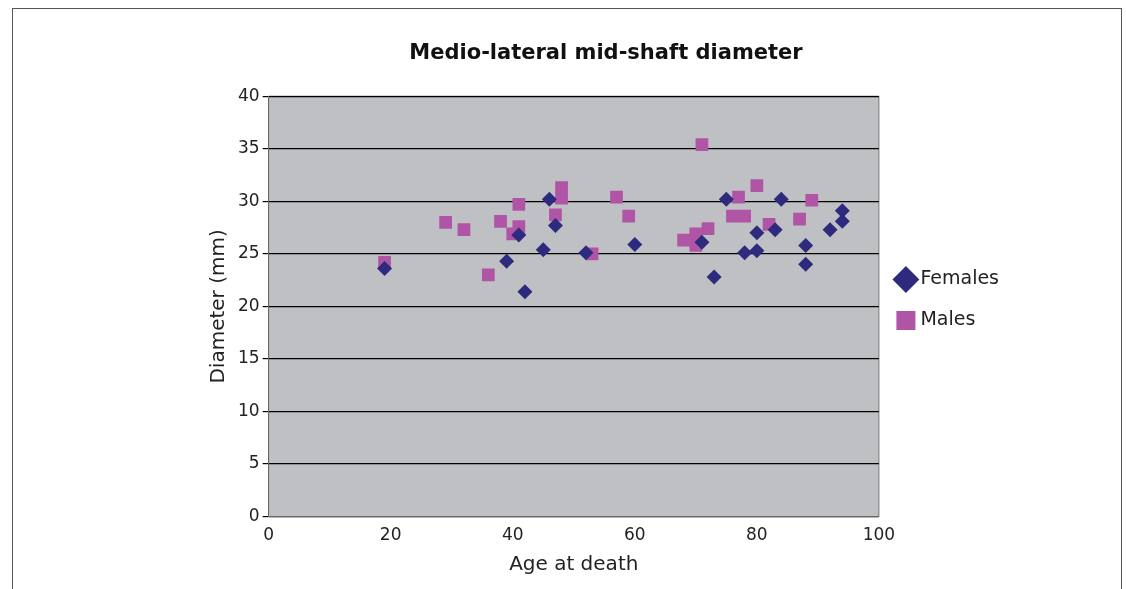 This screenshot has height=589, width=1126. What do you see at coordinates (254, 515) in the screenshot?
I see `y-tick-label: 0` at bounding box center [254, 515].